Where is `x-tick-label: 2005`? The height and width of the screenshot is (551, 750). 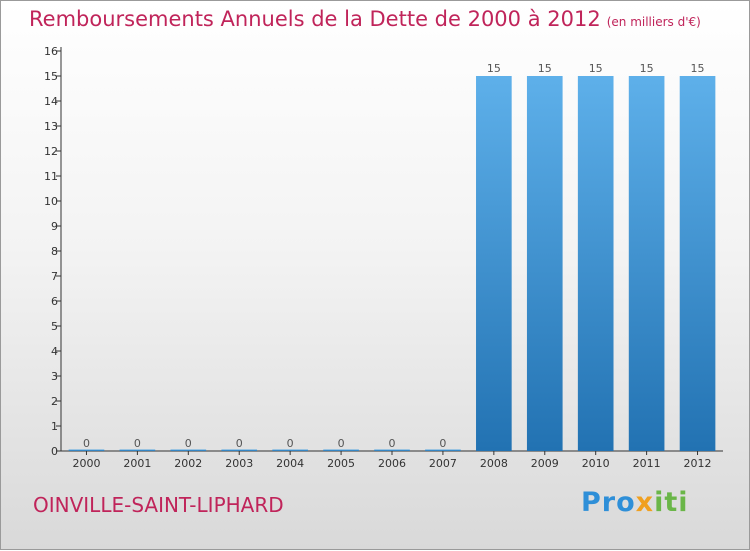 x-tick-label: 2005 is located at coordinates (341, 463).